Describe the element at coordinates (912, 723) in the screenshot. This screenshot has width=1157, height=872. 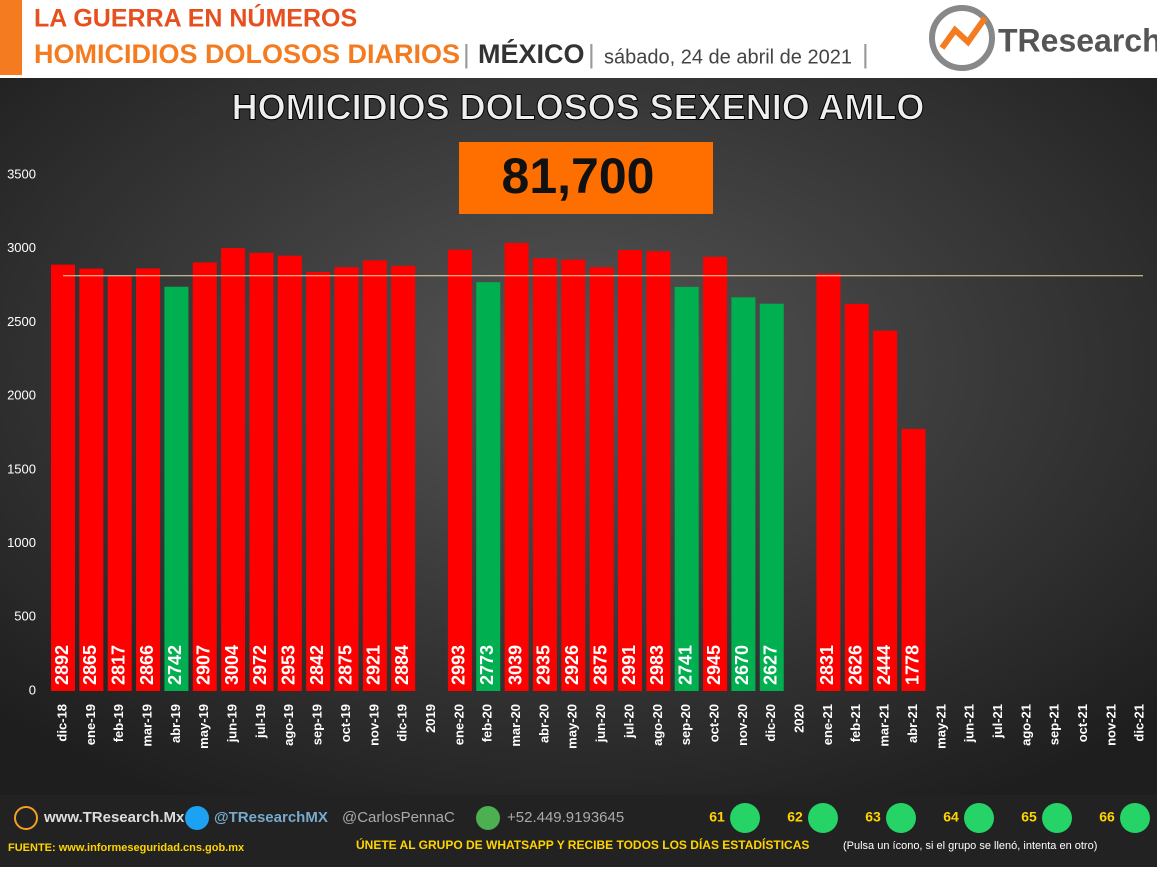
I see `x-tick-label: abr-21` at that location.